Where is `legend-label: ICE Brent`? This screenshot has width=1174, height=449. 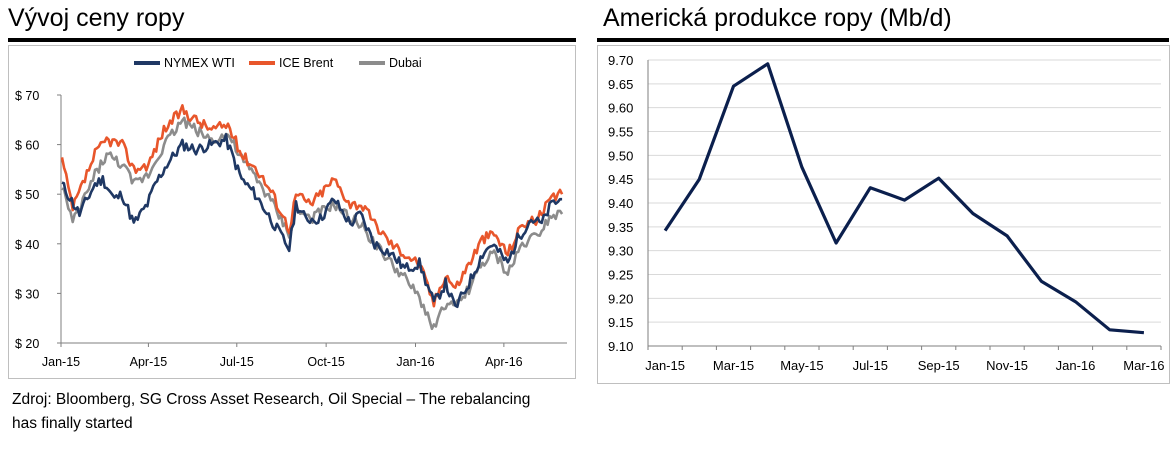
legend-label: ICE Brent is located at coordinates (306, 63).